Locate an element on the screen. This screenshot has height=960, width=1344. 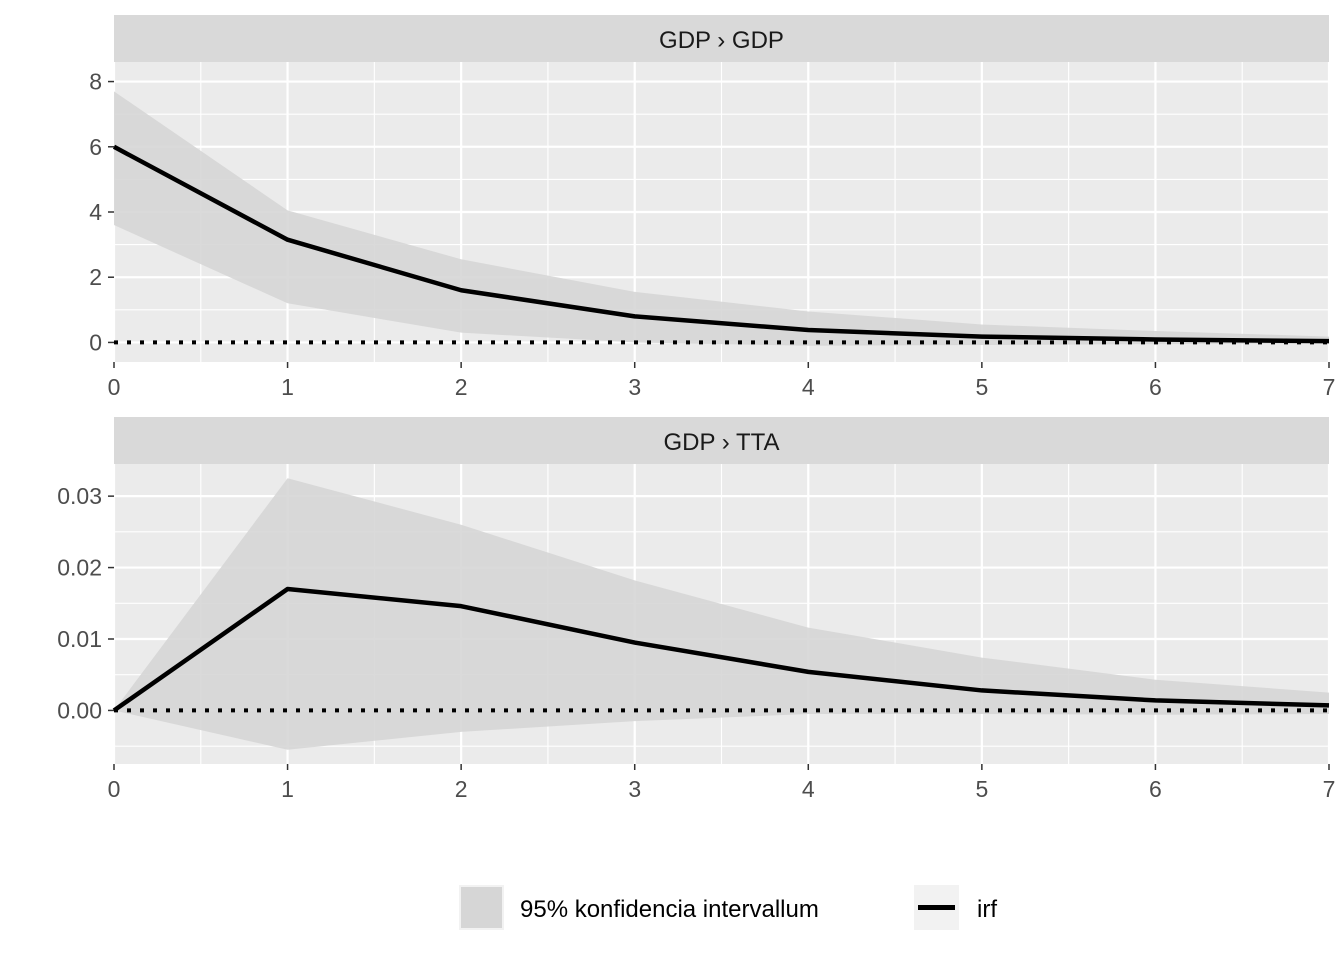
strip-background-gdp-gdp is located at coordinates (721, 38).